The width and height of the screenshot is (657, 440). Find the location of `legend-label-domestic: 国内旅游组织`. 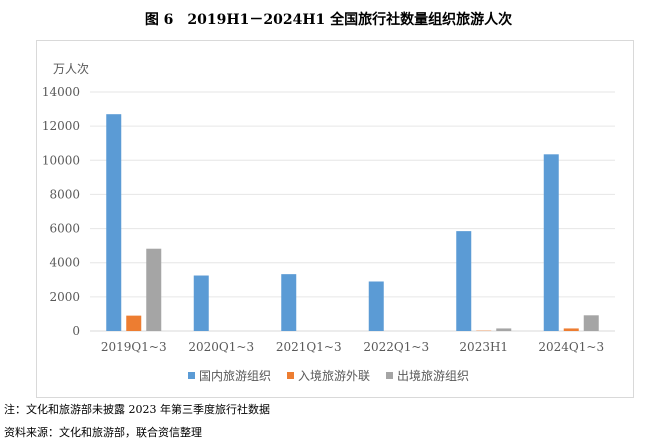

legend-label-domestic: 国内旅游组织 is located at coordinates (235, 375).